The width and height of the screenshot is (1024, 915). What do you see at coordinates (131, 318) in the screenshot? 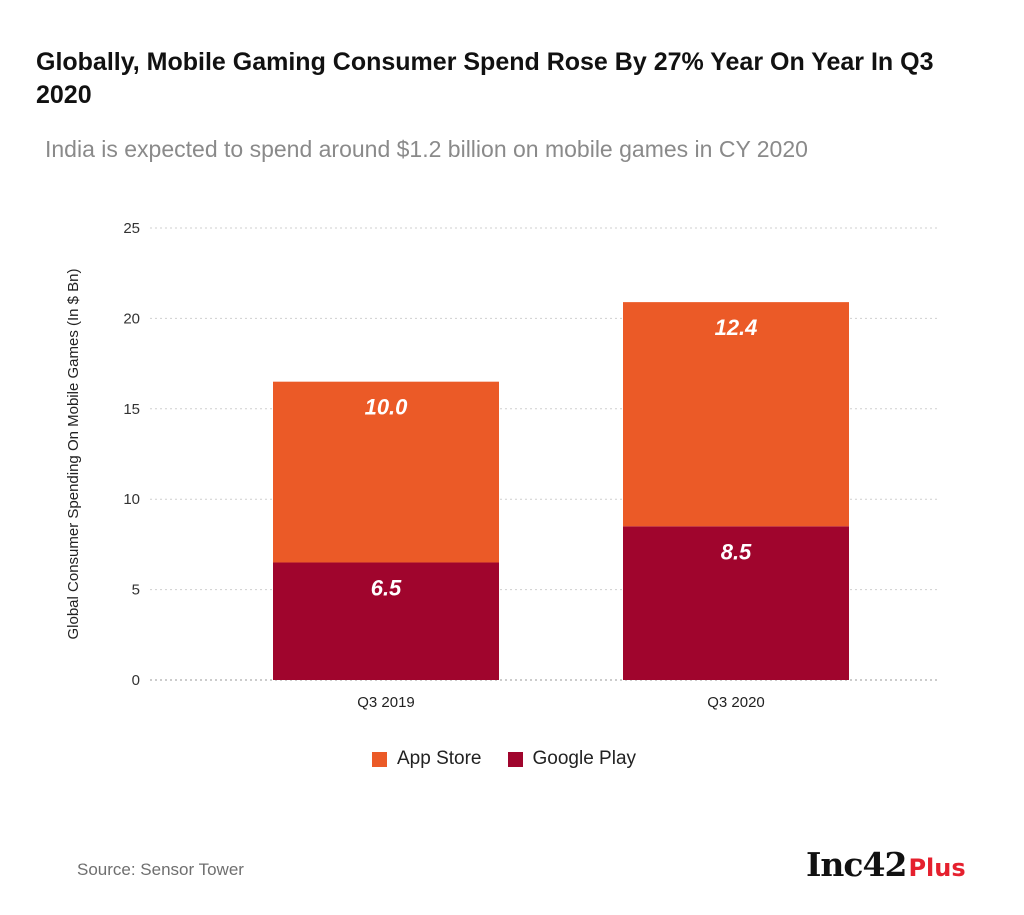
I see `y-tick-label: 20` at bounding box center [131, 318].